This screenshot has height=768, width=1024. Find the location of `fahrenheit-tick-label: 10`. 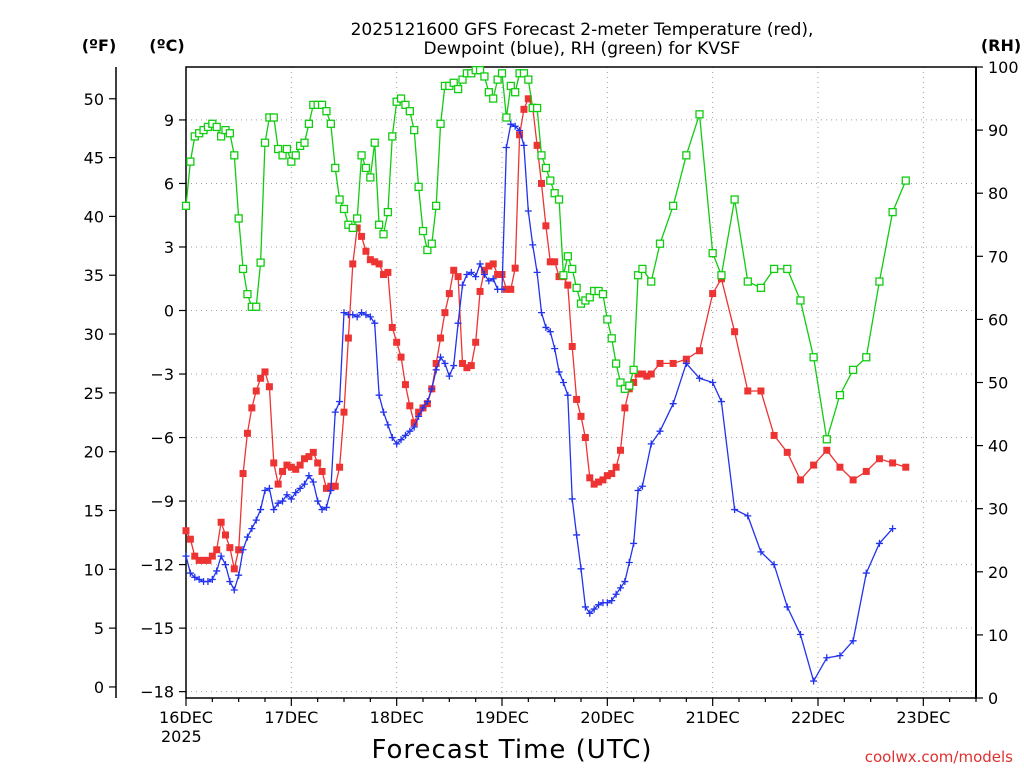

fahrenheit-tick-label: 10 is located at coordinates (94, 569).